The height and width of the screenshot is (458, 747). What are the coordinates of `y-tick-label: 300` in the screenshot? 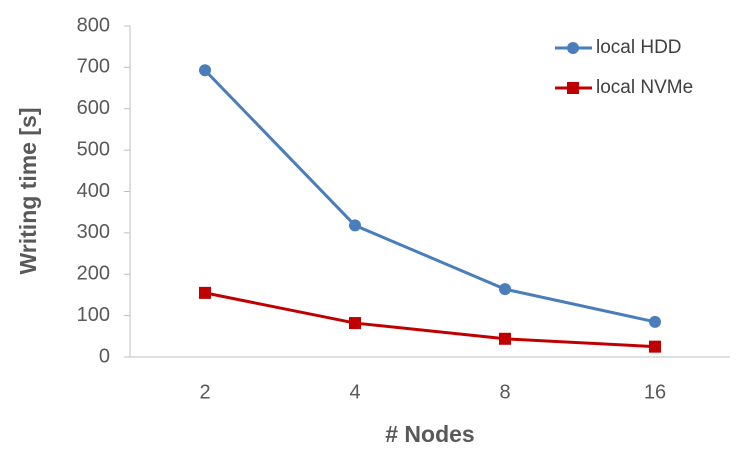 It's located at (93, 232).